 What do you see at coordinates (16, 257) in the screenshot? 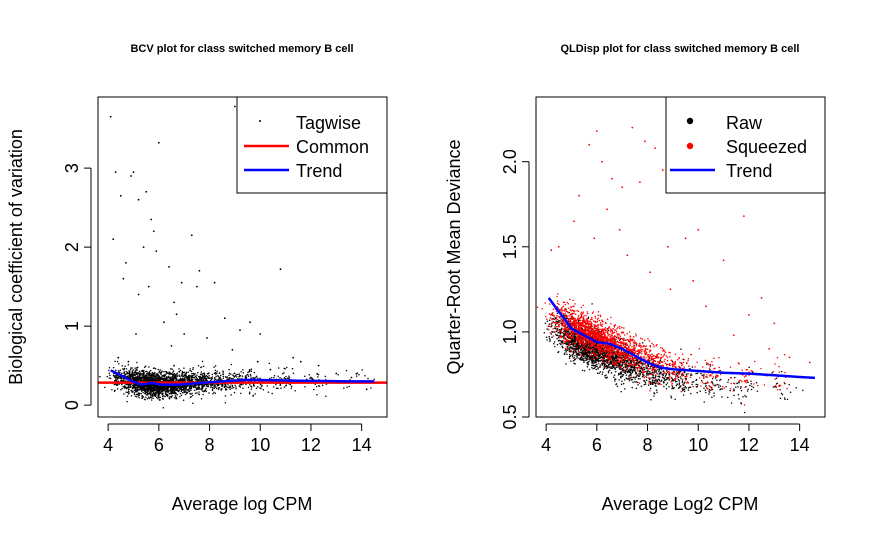
I see `bcv-y-axis-label: Biological coefficient of variation` at bounding box center [16, 257].